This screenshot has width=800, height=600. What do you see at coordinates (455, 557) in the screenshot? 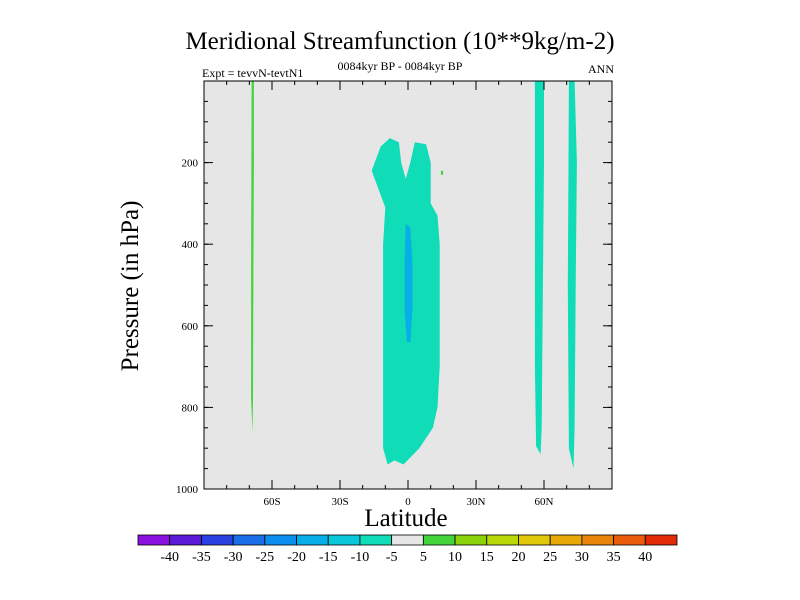
I see `colorbar-label: 10` at bounding box center [455, 557].